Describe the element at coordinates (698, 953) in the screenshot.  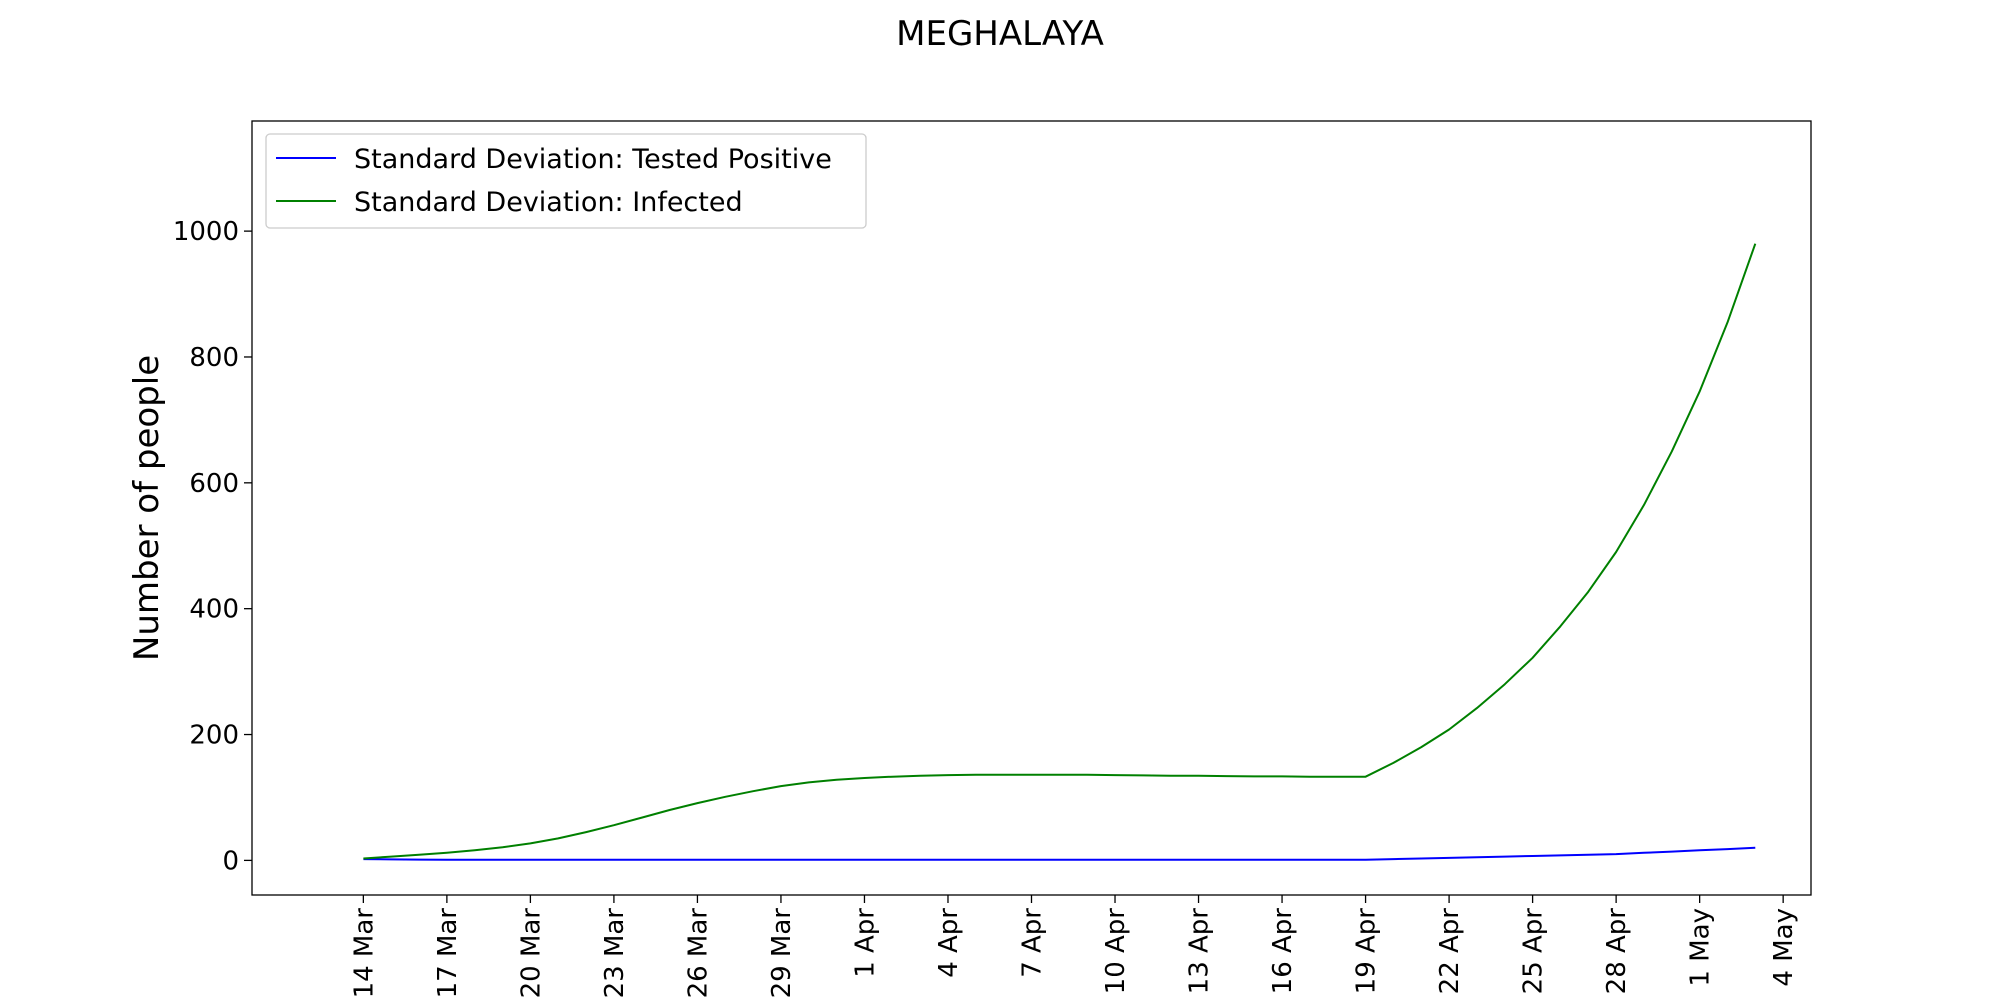
I see `x-tick-label: 26 Mar` at that location.